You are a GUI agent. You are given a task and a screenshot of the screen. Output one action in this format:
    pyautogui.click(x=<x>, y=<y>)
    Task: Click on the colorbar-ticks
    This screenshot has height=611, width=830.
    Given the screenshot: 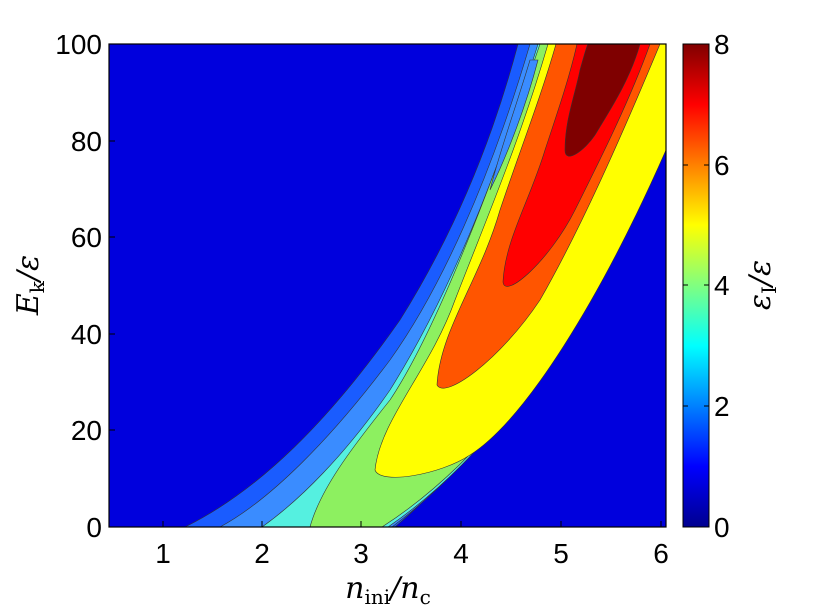 What is the action you would take?
    pyautogui.click(x=696, y=285)
    